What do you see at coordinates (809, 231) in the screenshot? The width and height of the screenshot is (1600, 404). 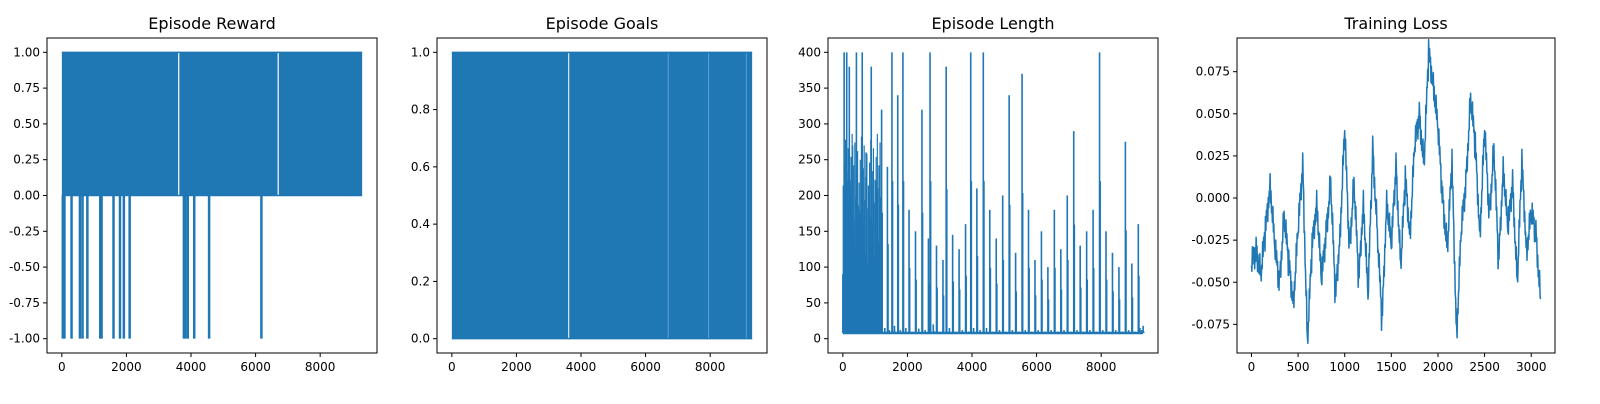 I see `y-tick-label: 150` at bounding box center [809, 231].